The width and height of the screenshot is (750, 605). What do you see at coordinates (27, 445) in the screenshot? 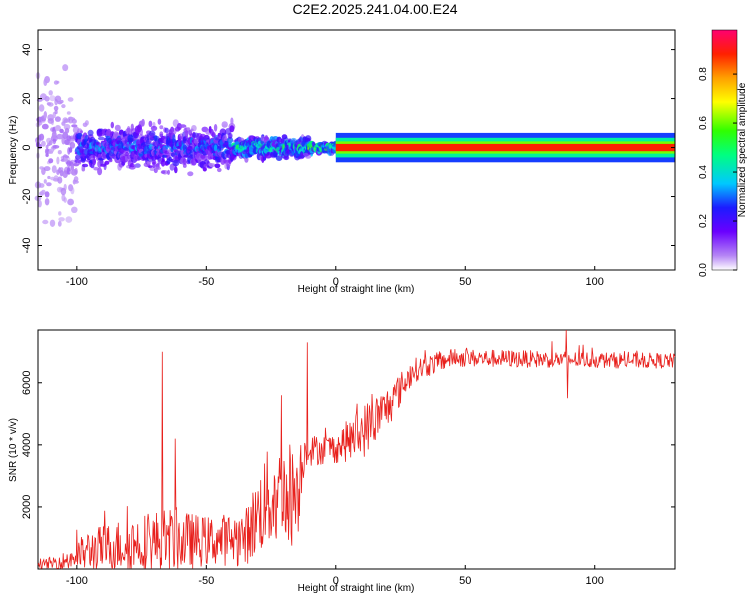
I see `y-tick-label: 4000` at bounding box center [27, 445].